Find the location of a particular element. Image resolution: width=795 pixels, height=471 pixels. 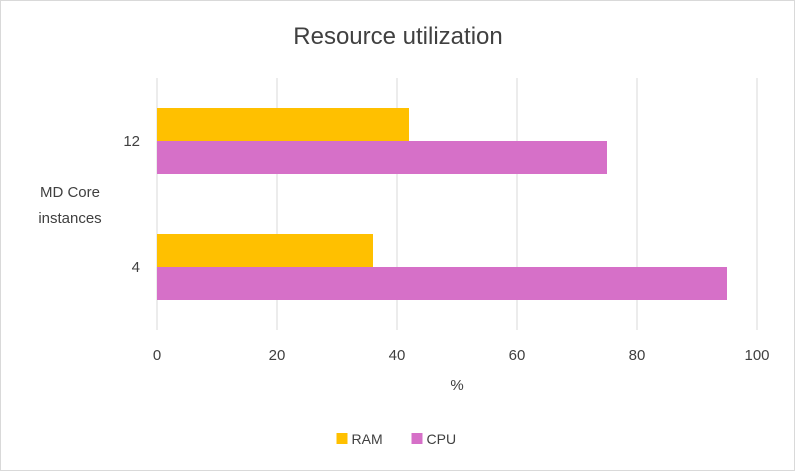

x-tick-label: 60 is located at coordinates (517, 355).